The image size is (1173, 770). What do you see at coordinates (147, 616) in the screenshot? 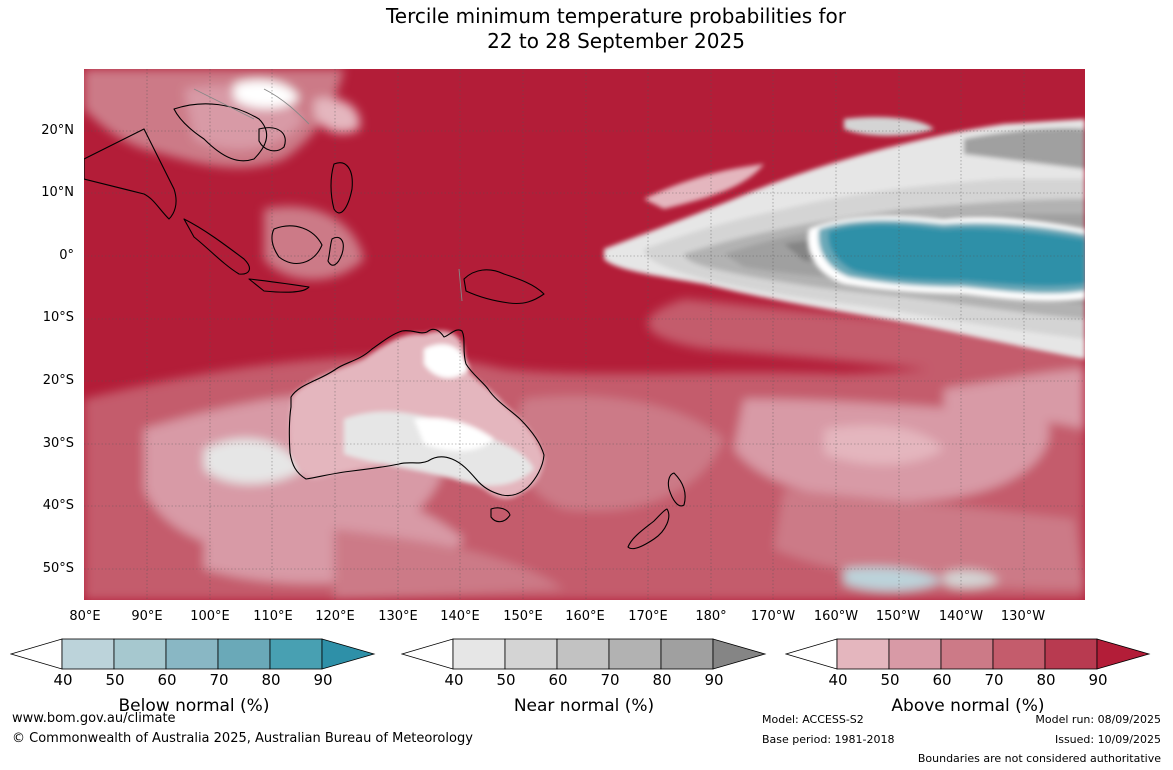
I see `lon-label: 90°E` at bounding box center [147, 616].